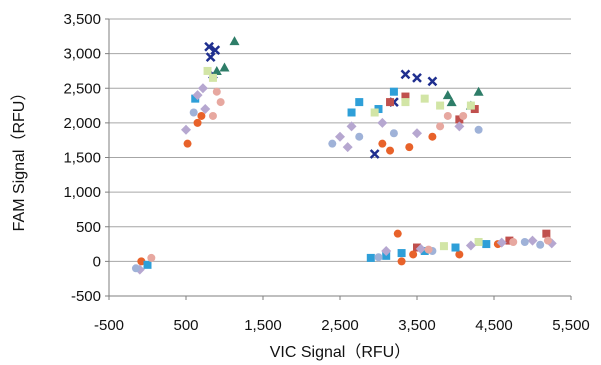  I want to click on y-tick-label: 3,500, so click(82, 19).